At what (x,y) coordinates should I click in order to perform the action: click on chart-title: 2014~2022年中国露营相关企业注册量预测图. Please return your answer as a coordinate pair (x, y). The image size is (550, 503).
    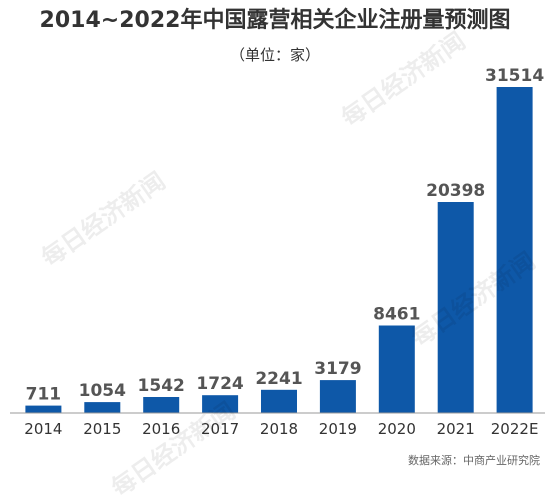
    Looking at the image, I should click on (275, 20).